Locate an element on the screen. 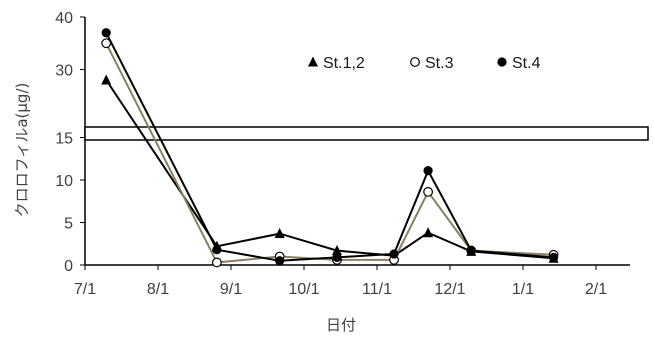 The height and width of the screenshot is (337, 654). x-tick-label: 12/1 is located at coordinates (449, 289).